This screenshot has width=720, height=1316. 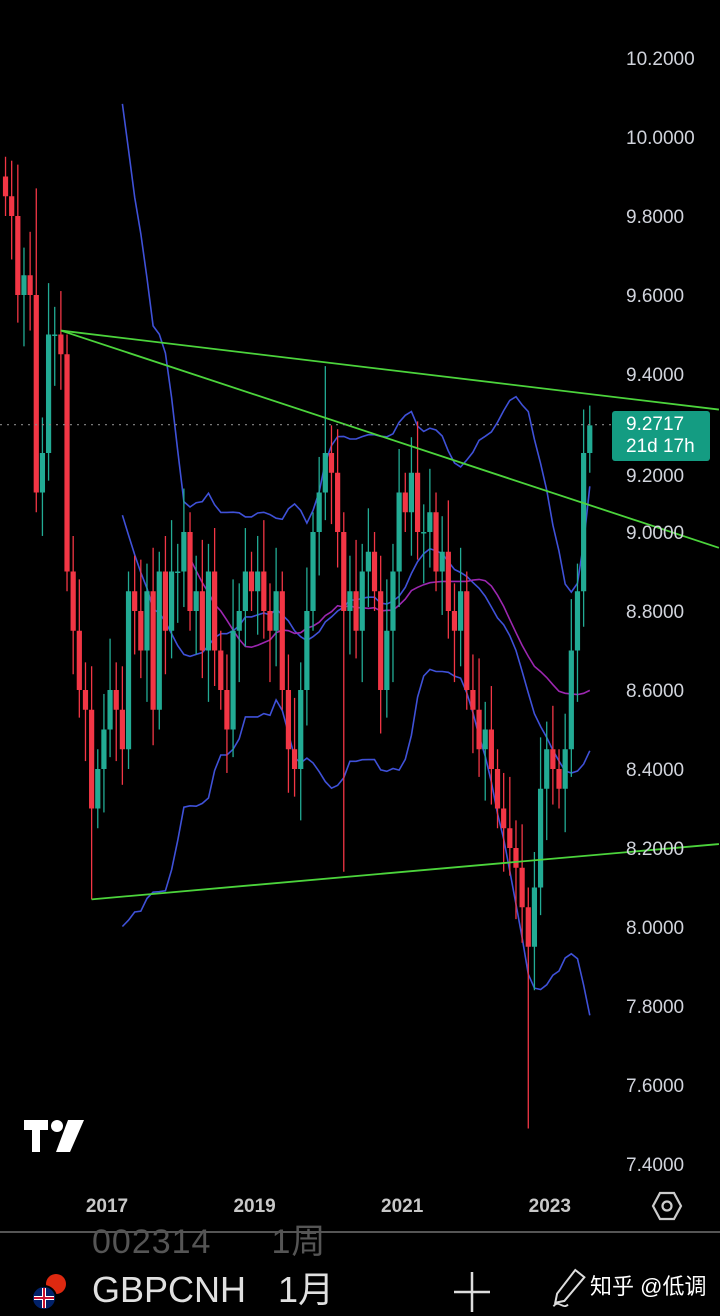 What do you see at coordinates (655, 849) in the screenshot?
I see `y-tick-label: 8.2000` at bounding box center [655, 849].